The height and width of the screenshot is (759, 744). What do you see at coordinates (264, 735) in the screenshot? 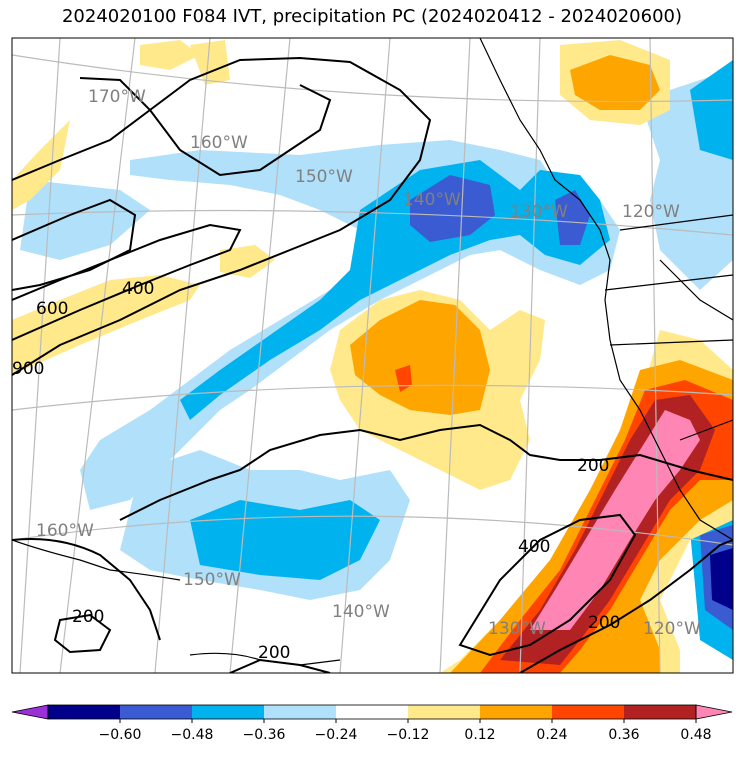
I see `colorbar-tick-label: −0.36` at bounding box center [264, 735].